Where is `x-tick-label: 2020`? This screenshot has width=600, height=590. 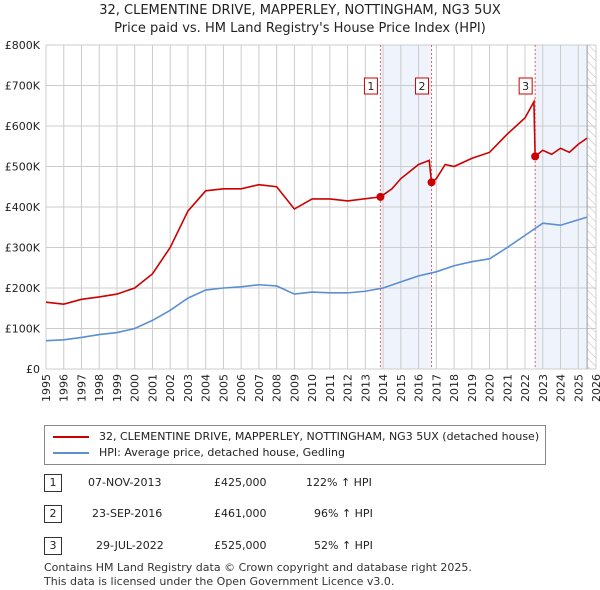
x-tick-label: 2020 is located at coordinates (490, 388).